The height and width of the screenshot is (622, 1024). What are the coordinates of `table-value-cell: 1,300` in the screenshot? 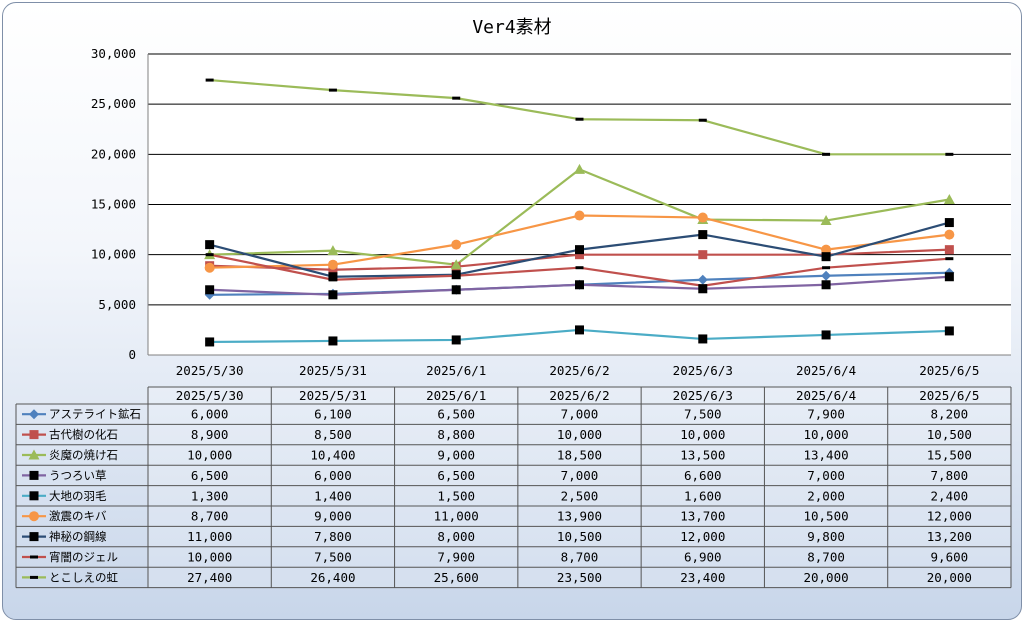 It's located at (210, 495).